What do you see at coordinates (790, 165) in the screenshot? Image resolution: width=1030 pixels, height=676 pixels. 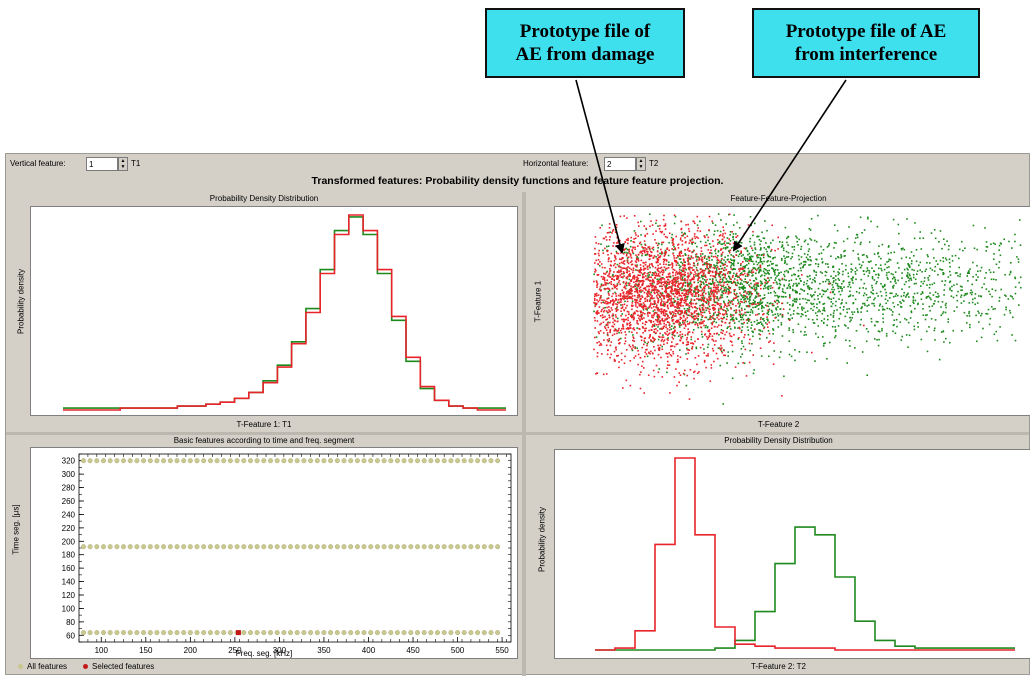 I see `arrow-interference` at bounding box center [790, 165].